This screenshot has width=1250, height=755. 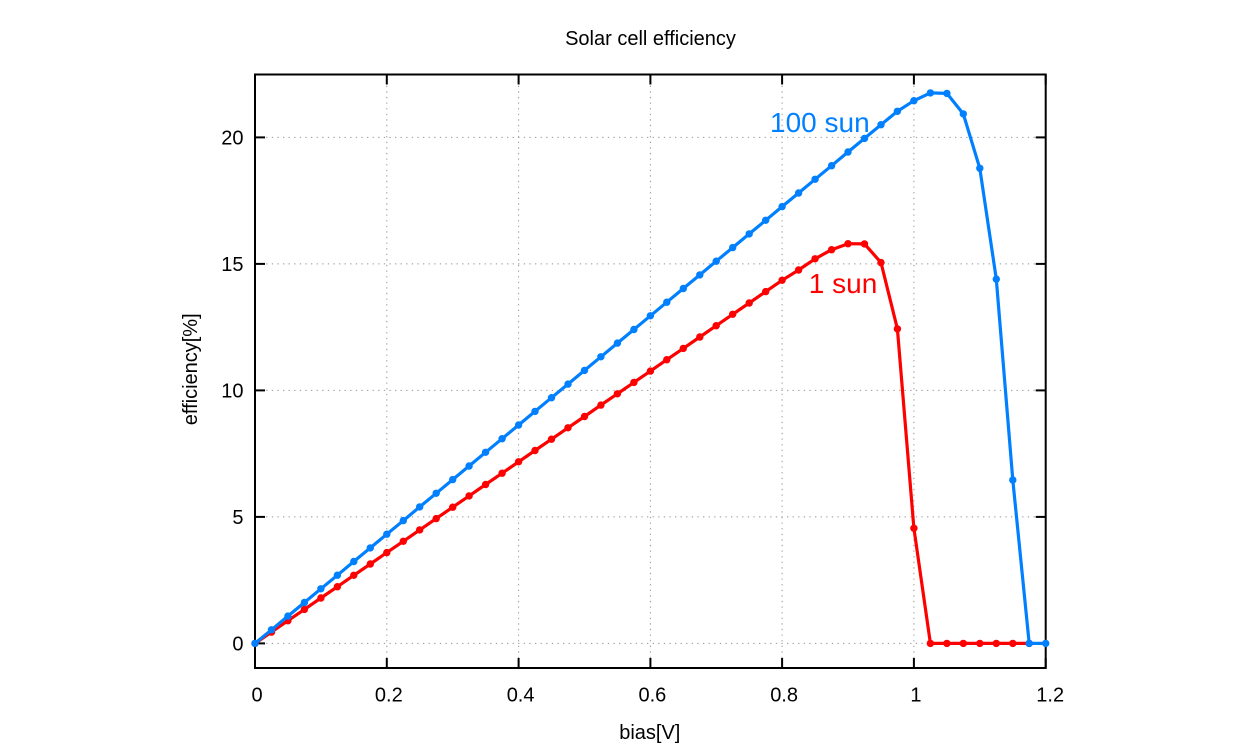 I want to click on svg-text: 0.8, so click(x=784, y=696).